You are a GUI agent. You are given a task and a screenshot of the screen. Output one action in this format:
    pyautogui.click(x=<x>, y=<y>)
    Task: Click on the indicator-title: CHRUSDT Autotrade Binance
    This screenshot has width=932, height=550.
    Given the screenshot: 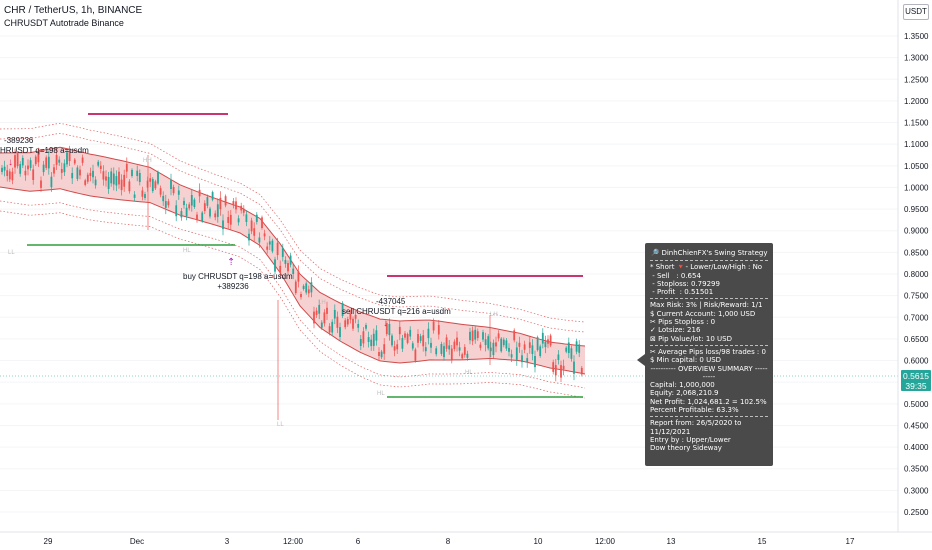 What is the action you would take?
    pyautogui.click(x=64, y=23)
    